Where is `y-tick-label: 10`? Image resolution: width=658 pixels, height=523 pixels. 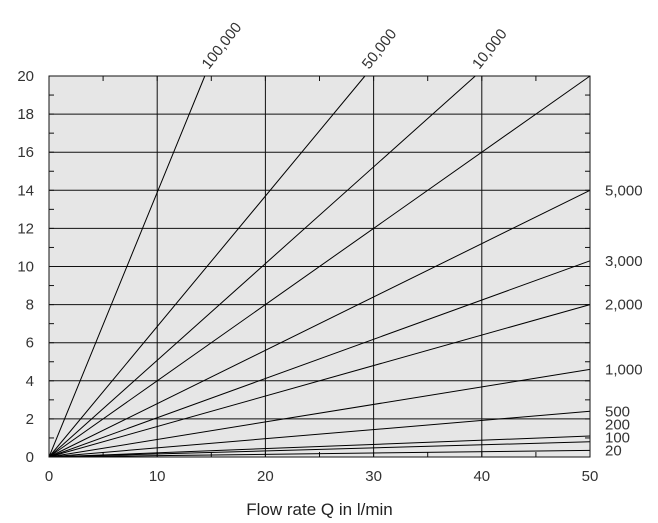 y-tick-label: 10 is located at coordinates (25, 267).